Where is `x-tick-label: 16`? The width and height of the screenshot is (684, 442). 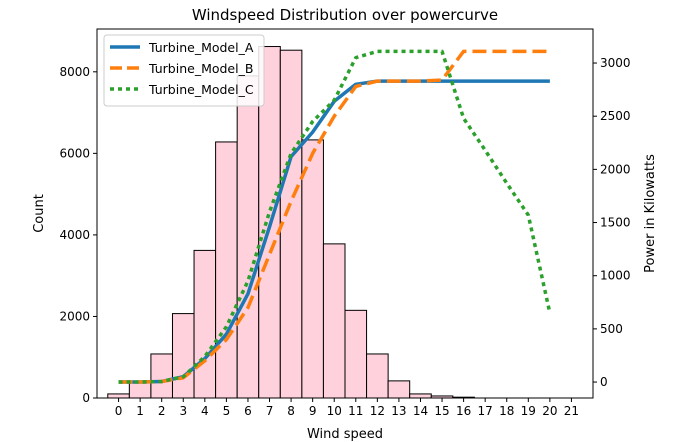 x-tick-label: 16 is located at coordinates (463, 411).